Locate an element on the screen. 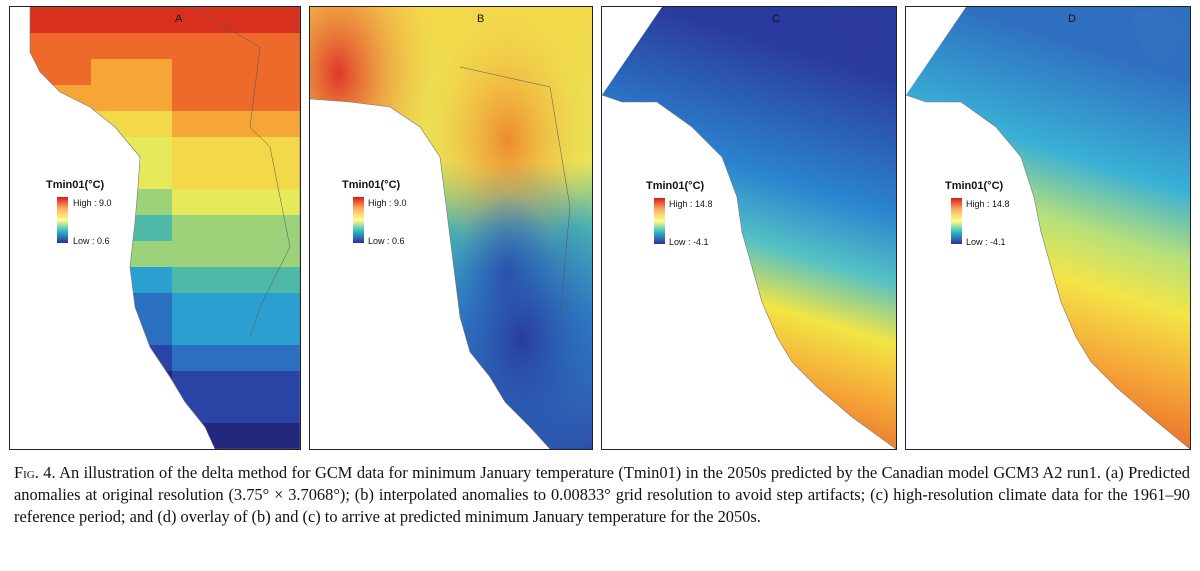  legend-low-label: Low : -4.1 is located at coordinates (689, 242).